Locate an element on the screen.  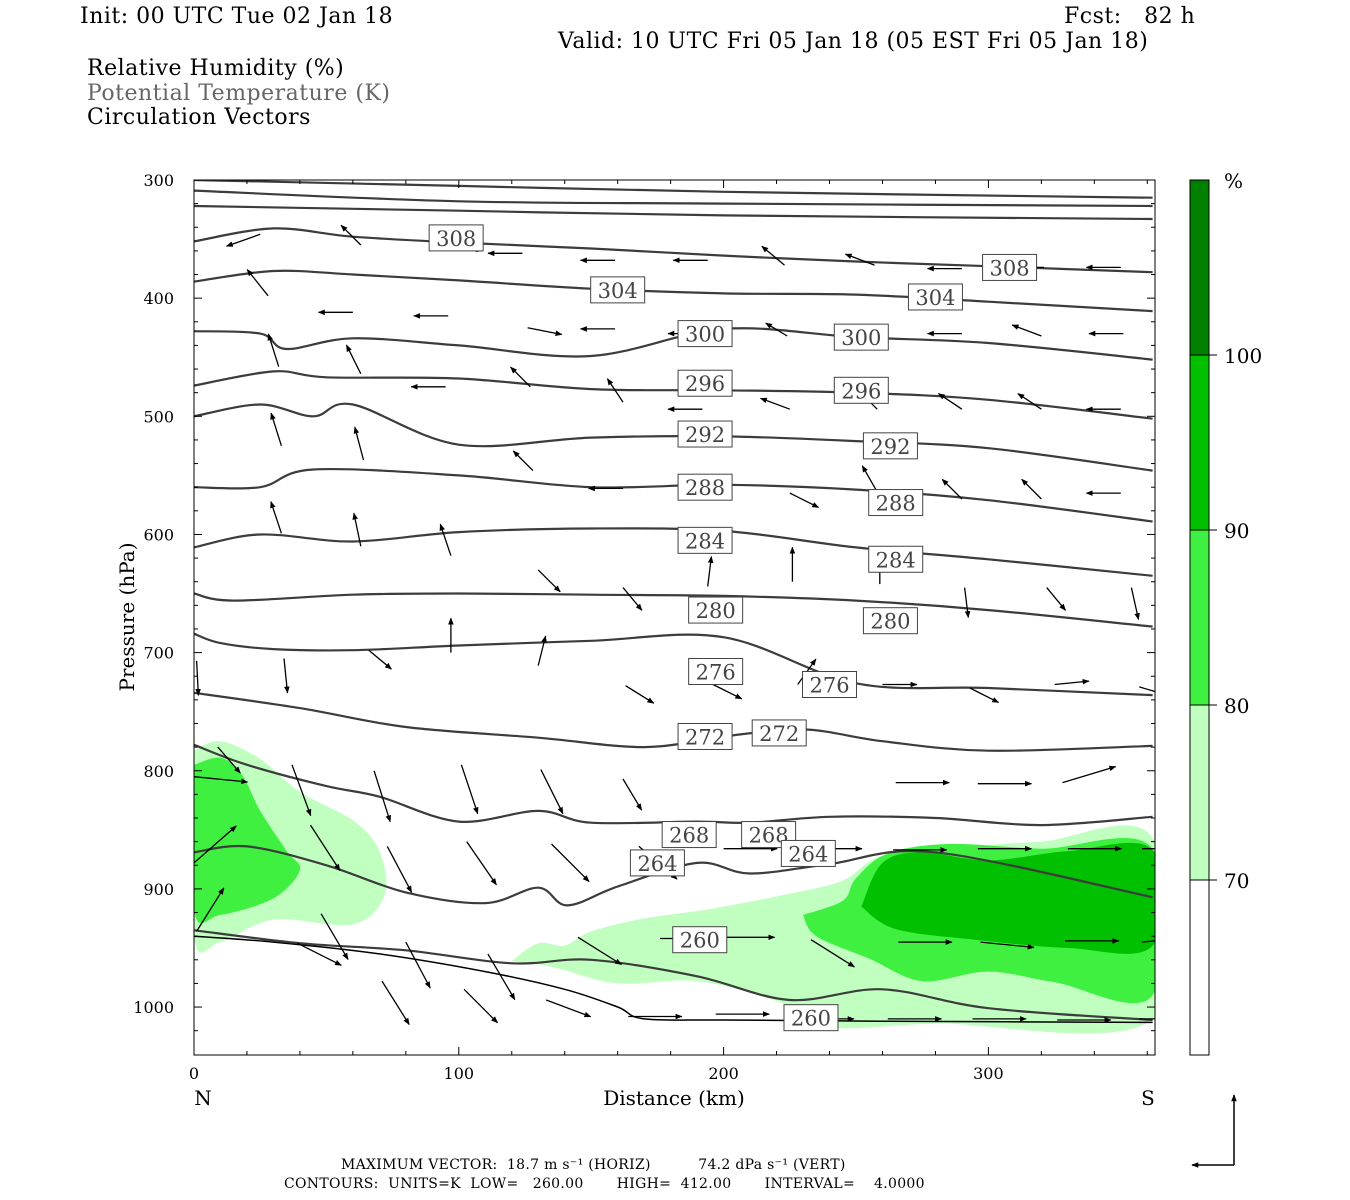
x-axis-label: Distance (km) is located at coordinates (674, 1098).